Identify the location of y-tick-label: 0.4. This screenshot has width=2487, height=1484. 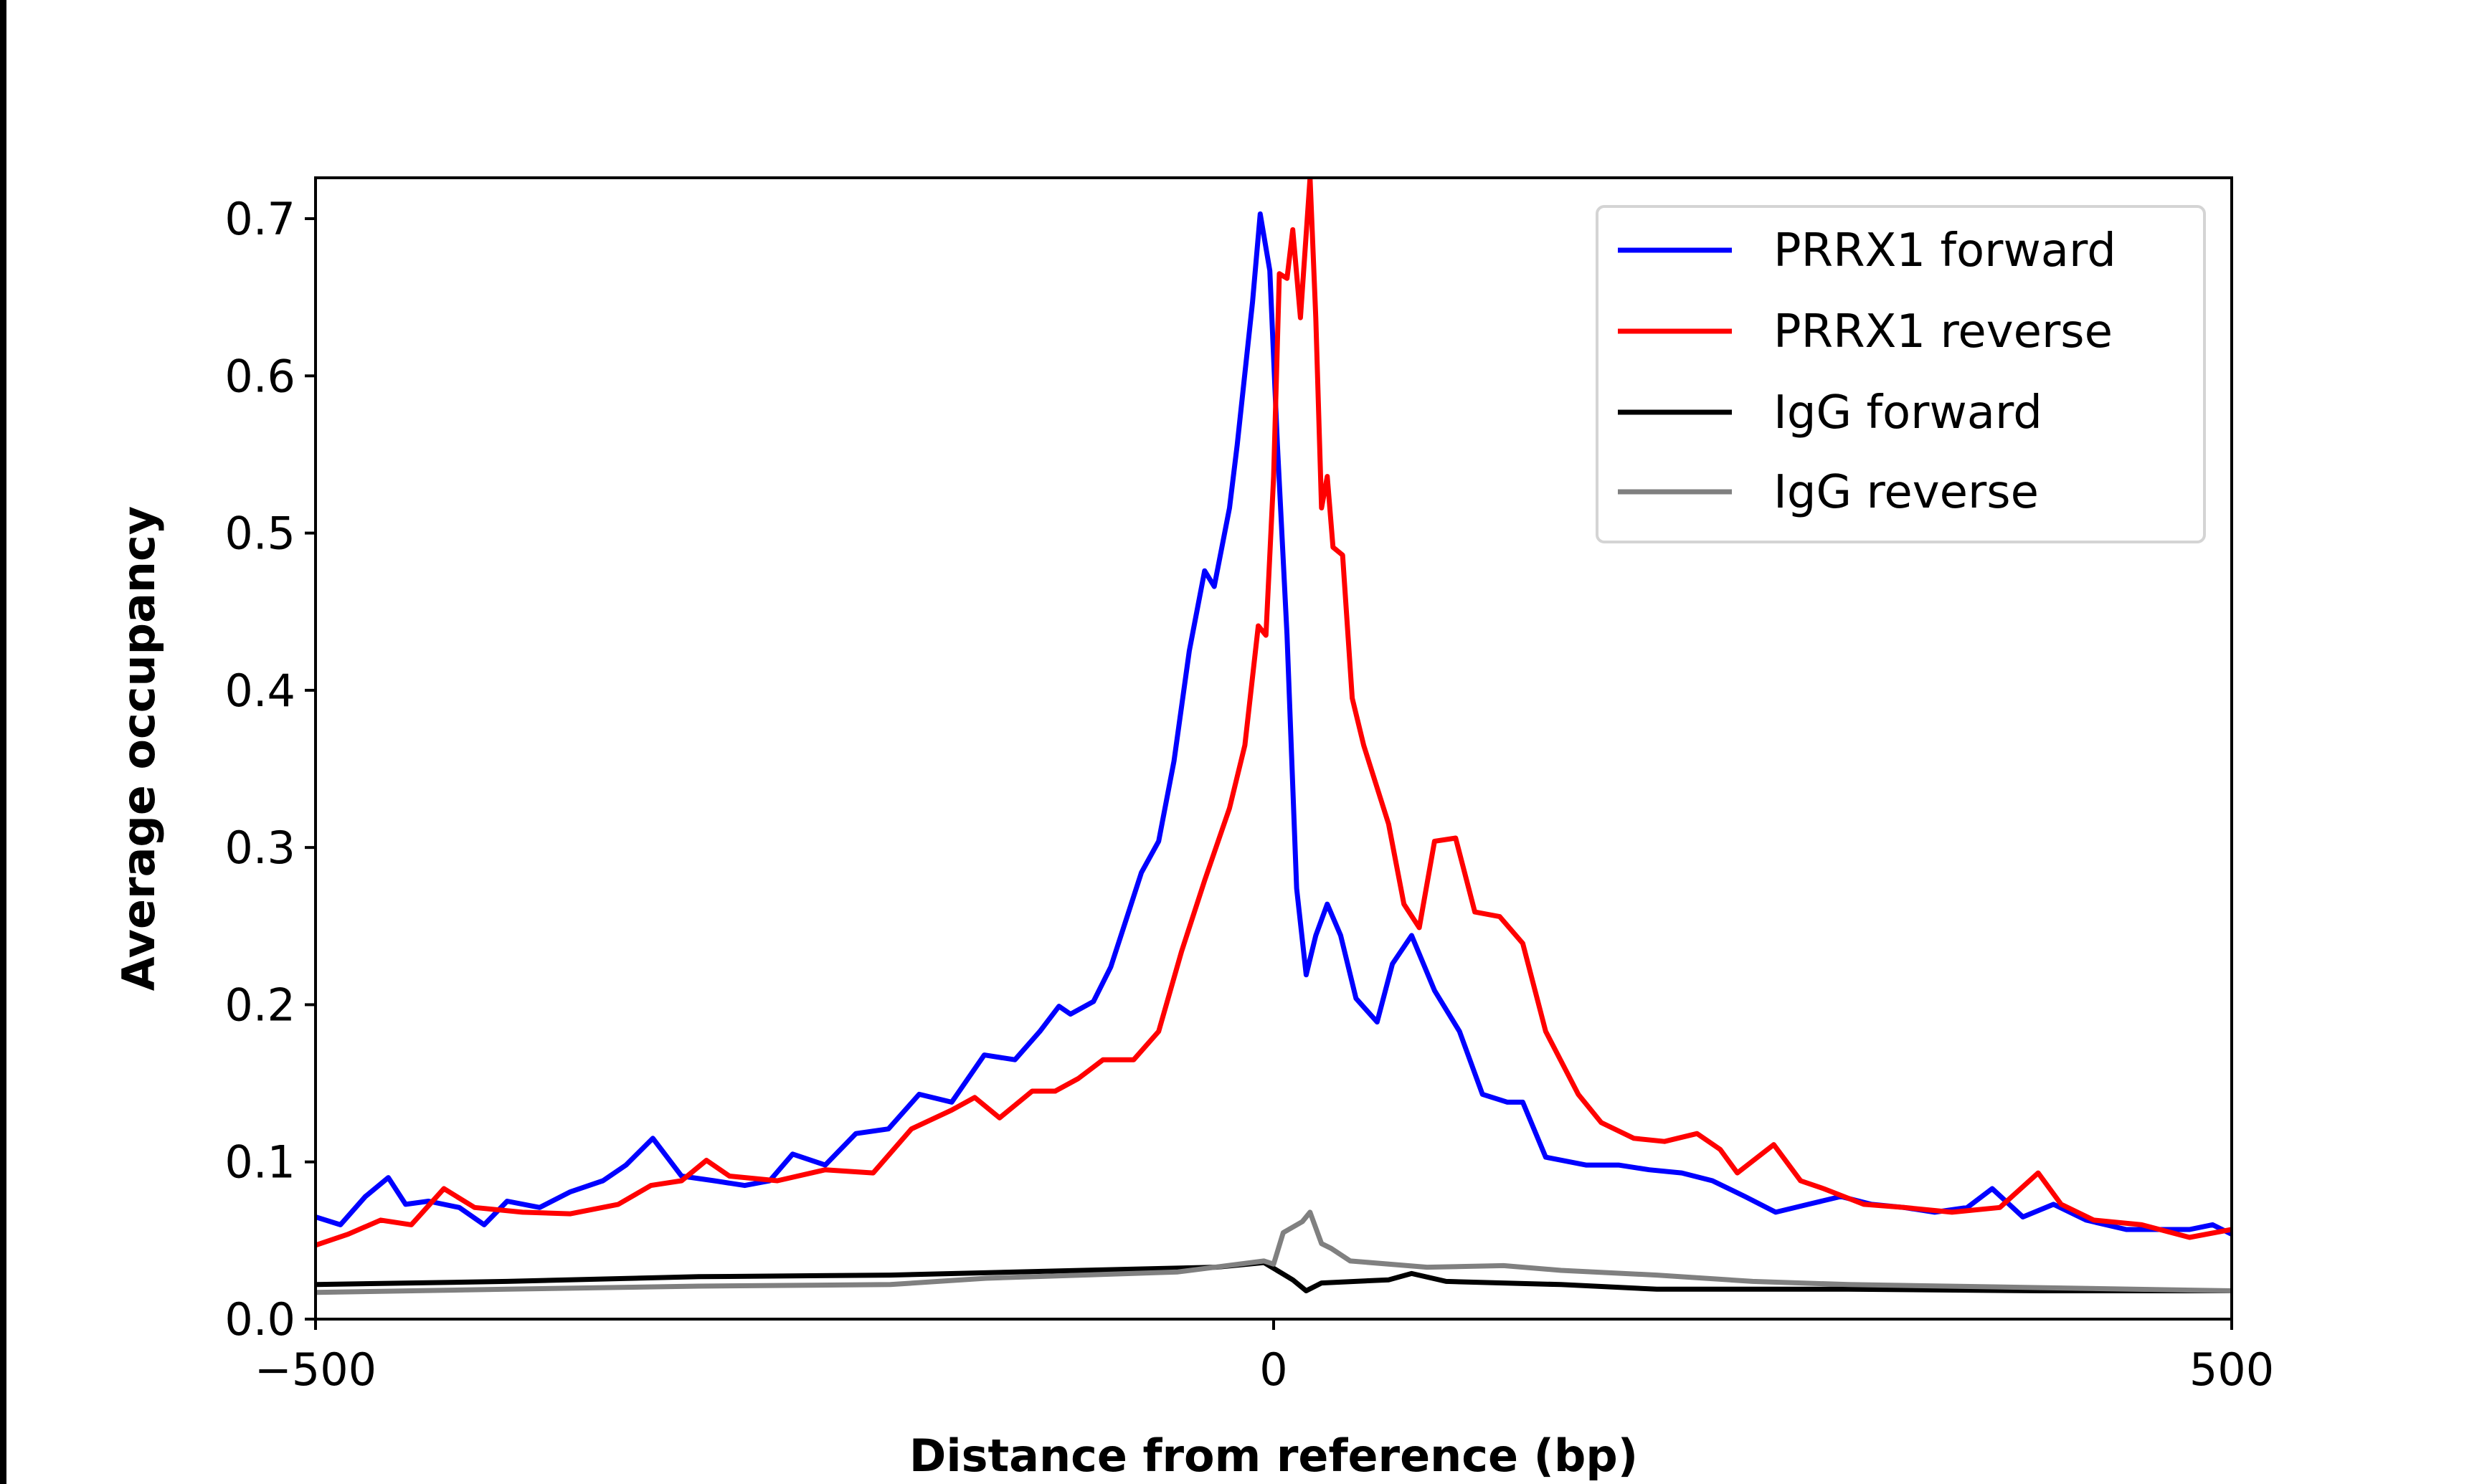
(260, 691).